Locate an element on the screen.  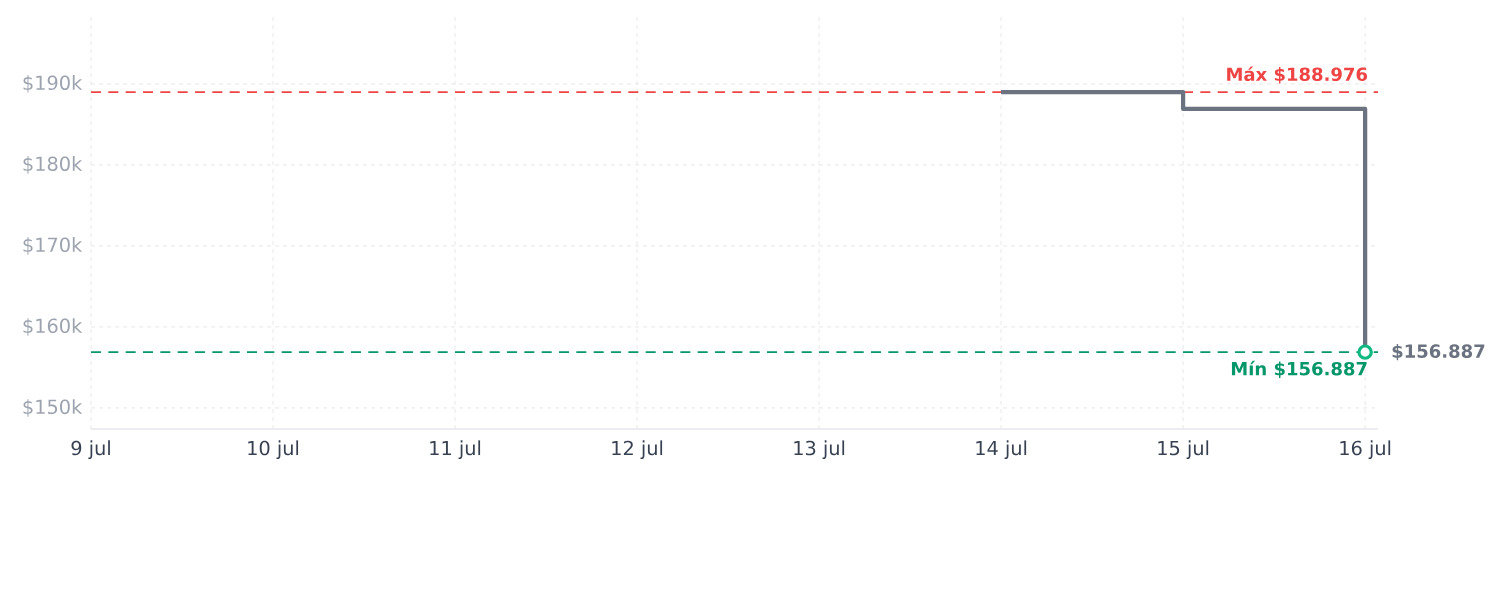
data-label: $156.887 is located at coordinates (1438, 352).